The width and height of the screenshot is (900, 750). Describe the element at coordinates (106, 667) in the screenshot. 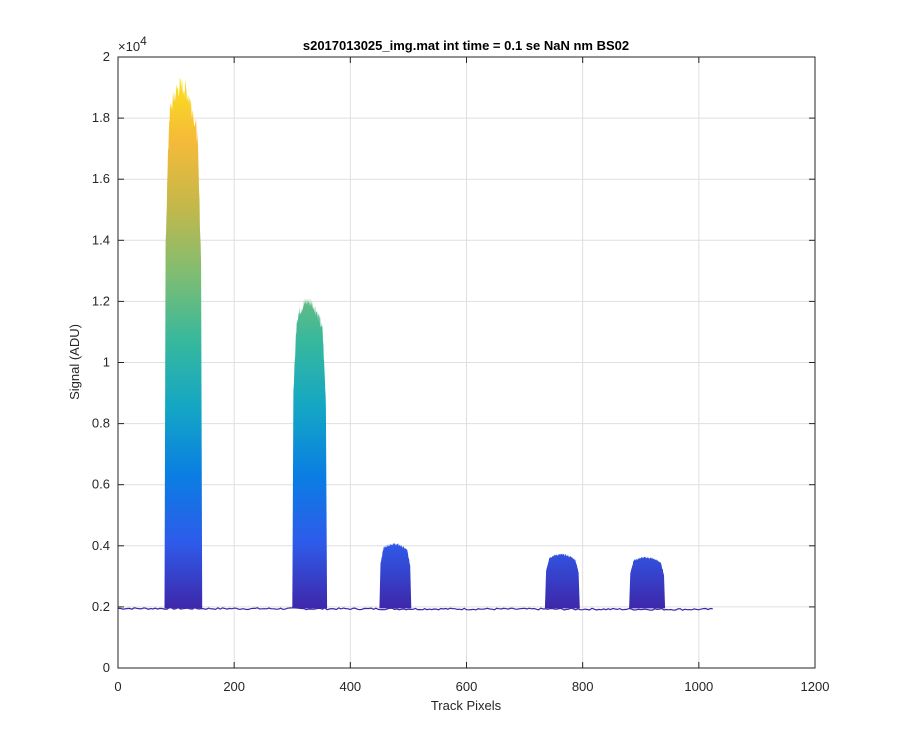

I see `y-tick-label: 0` at that location.